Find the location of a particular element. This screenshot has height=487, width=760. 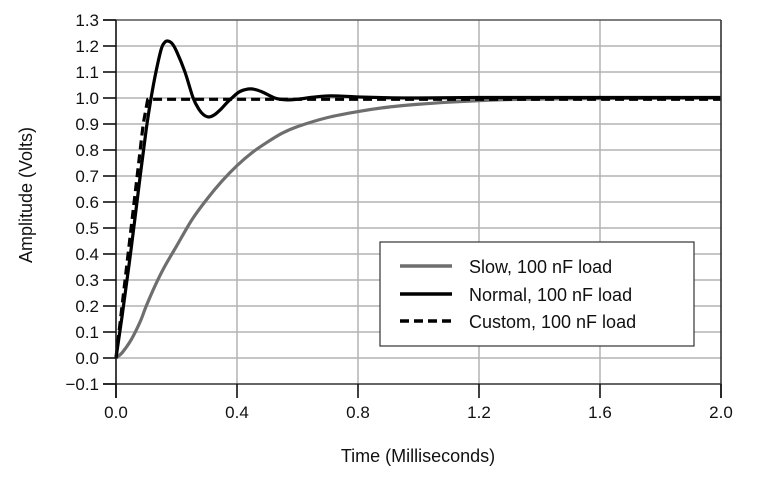

x-tick-label: 2.0 is located at coordinates (721, 412).